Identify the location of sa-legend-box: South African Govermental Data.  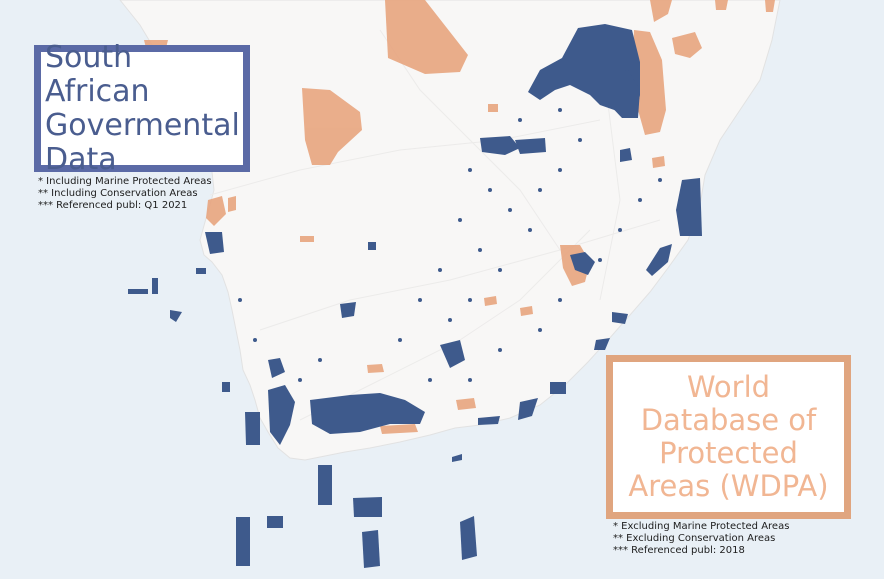
(142, 108).